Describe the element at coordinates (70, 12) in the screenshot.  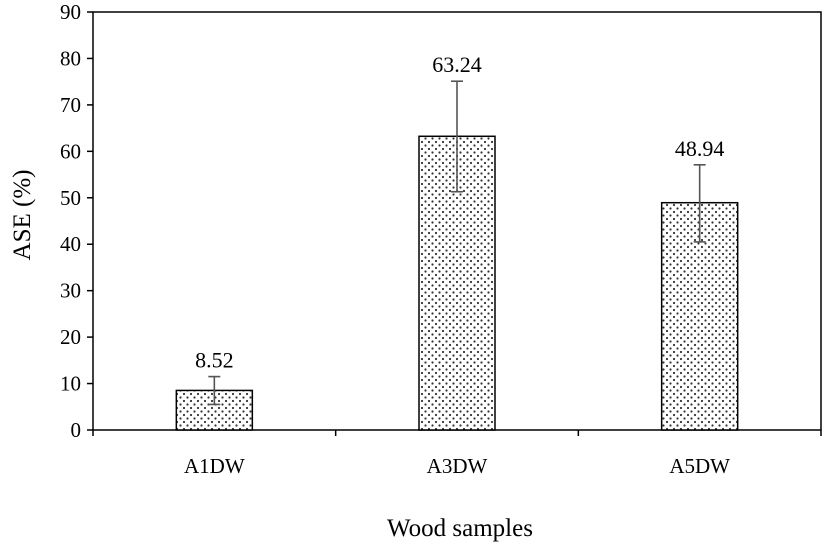
I see `y-tick-label: 90` at that location.